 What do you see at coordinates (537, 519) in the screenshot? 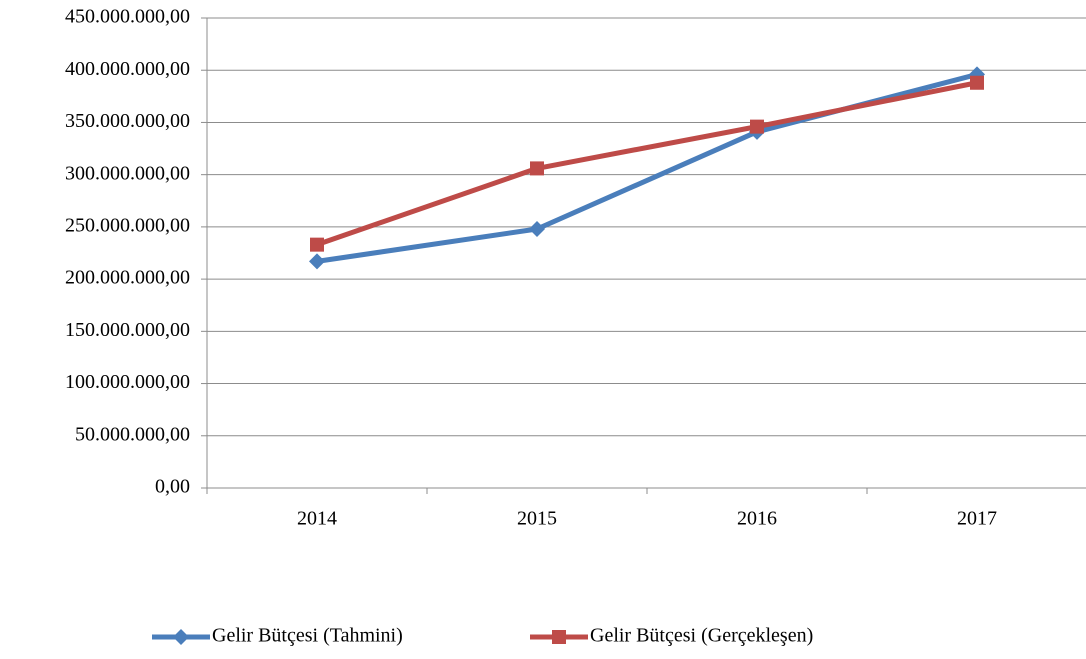
I see `x-tick-label: 2015` at bounding box center [537, 519].